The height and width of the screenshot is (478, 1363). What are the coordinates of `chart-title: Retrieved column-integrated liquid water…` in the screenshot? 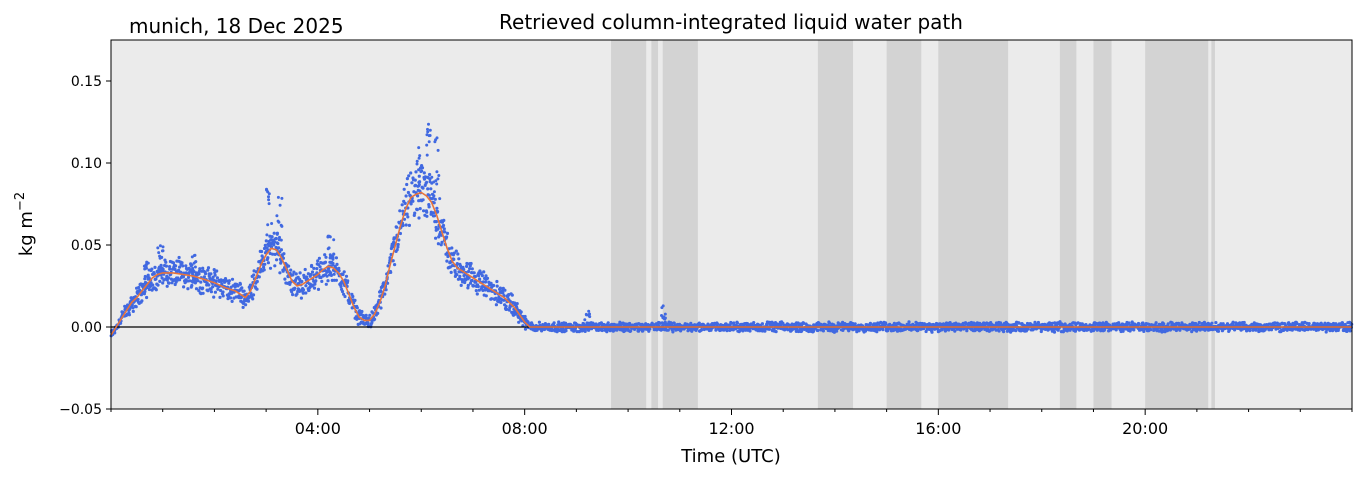 It's located at (731, 22).